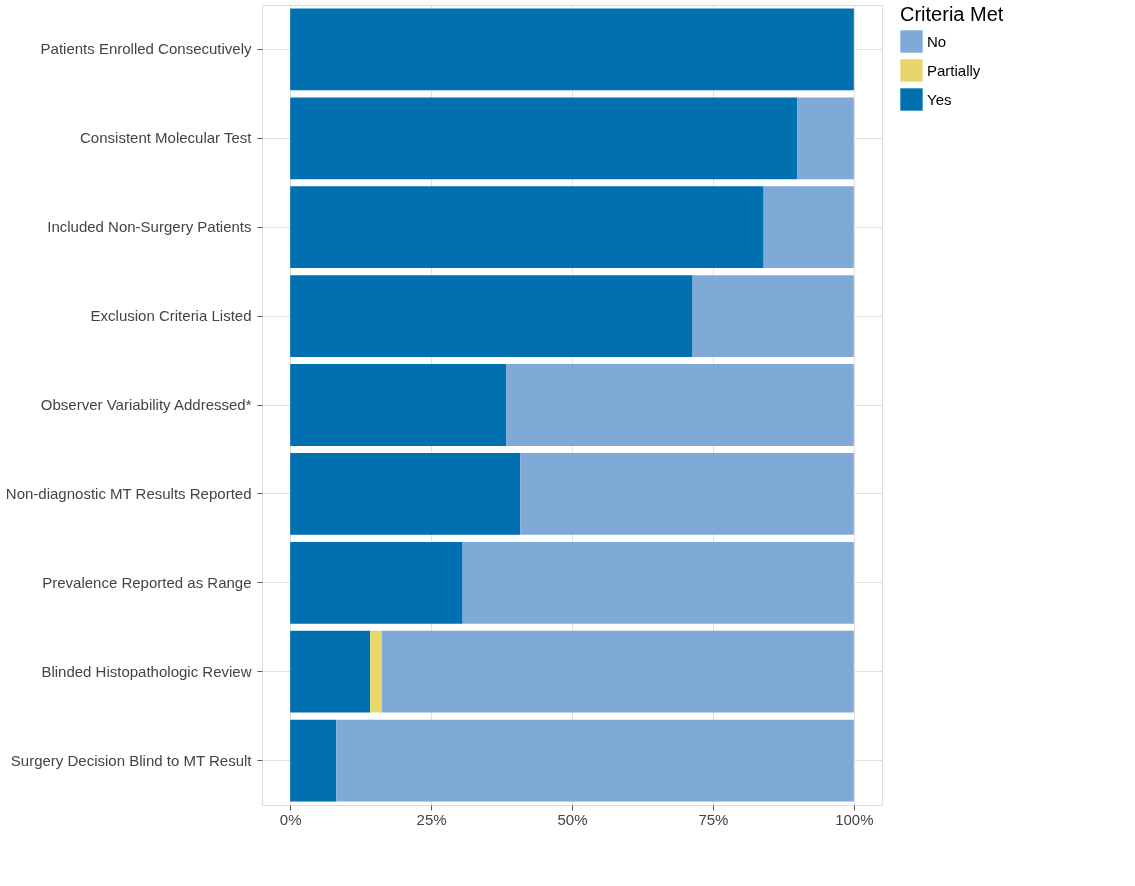 This screenshot has width=1135, height=886. I want to click on x-tick-label: 50%, so click(572, 819).